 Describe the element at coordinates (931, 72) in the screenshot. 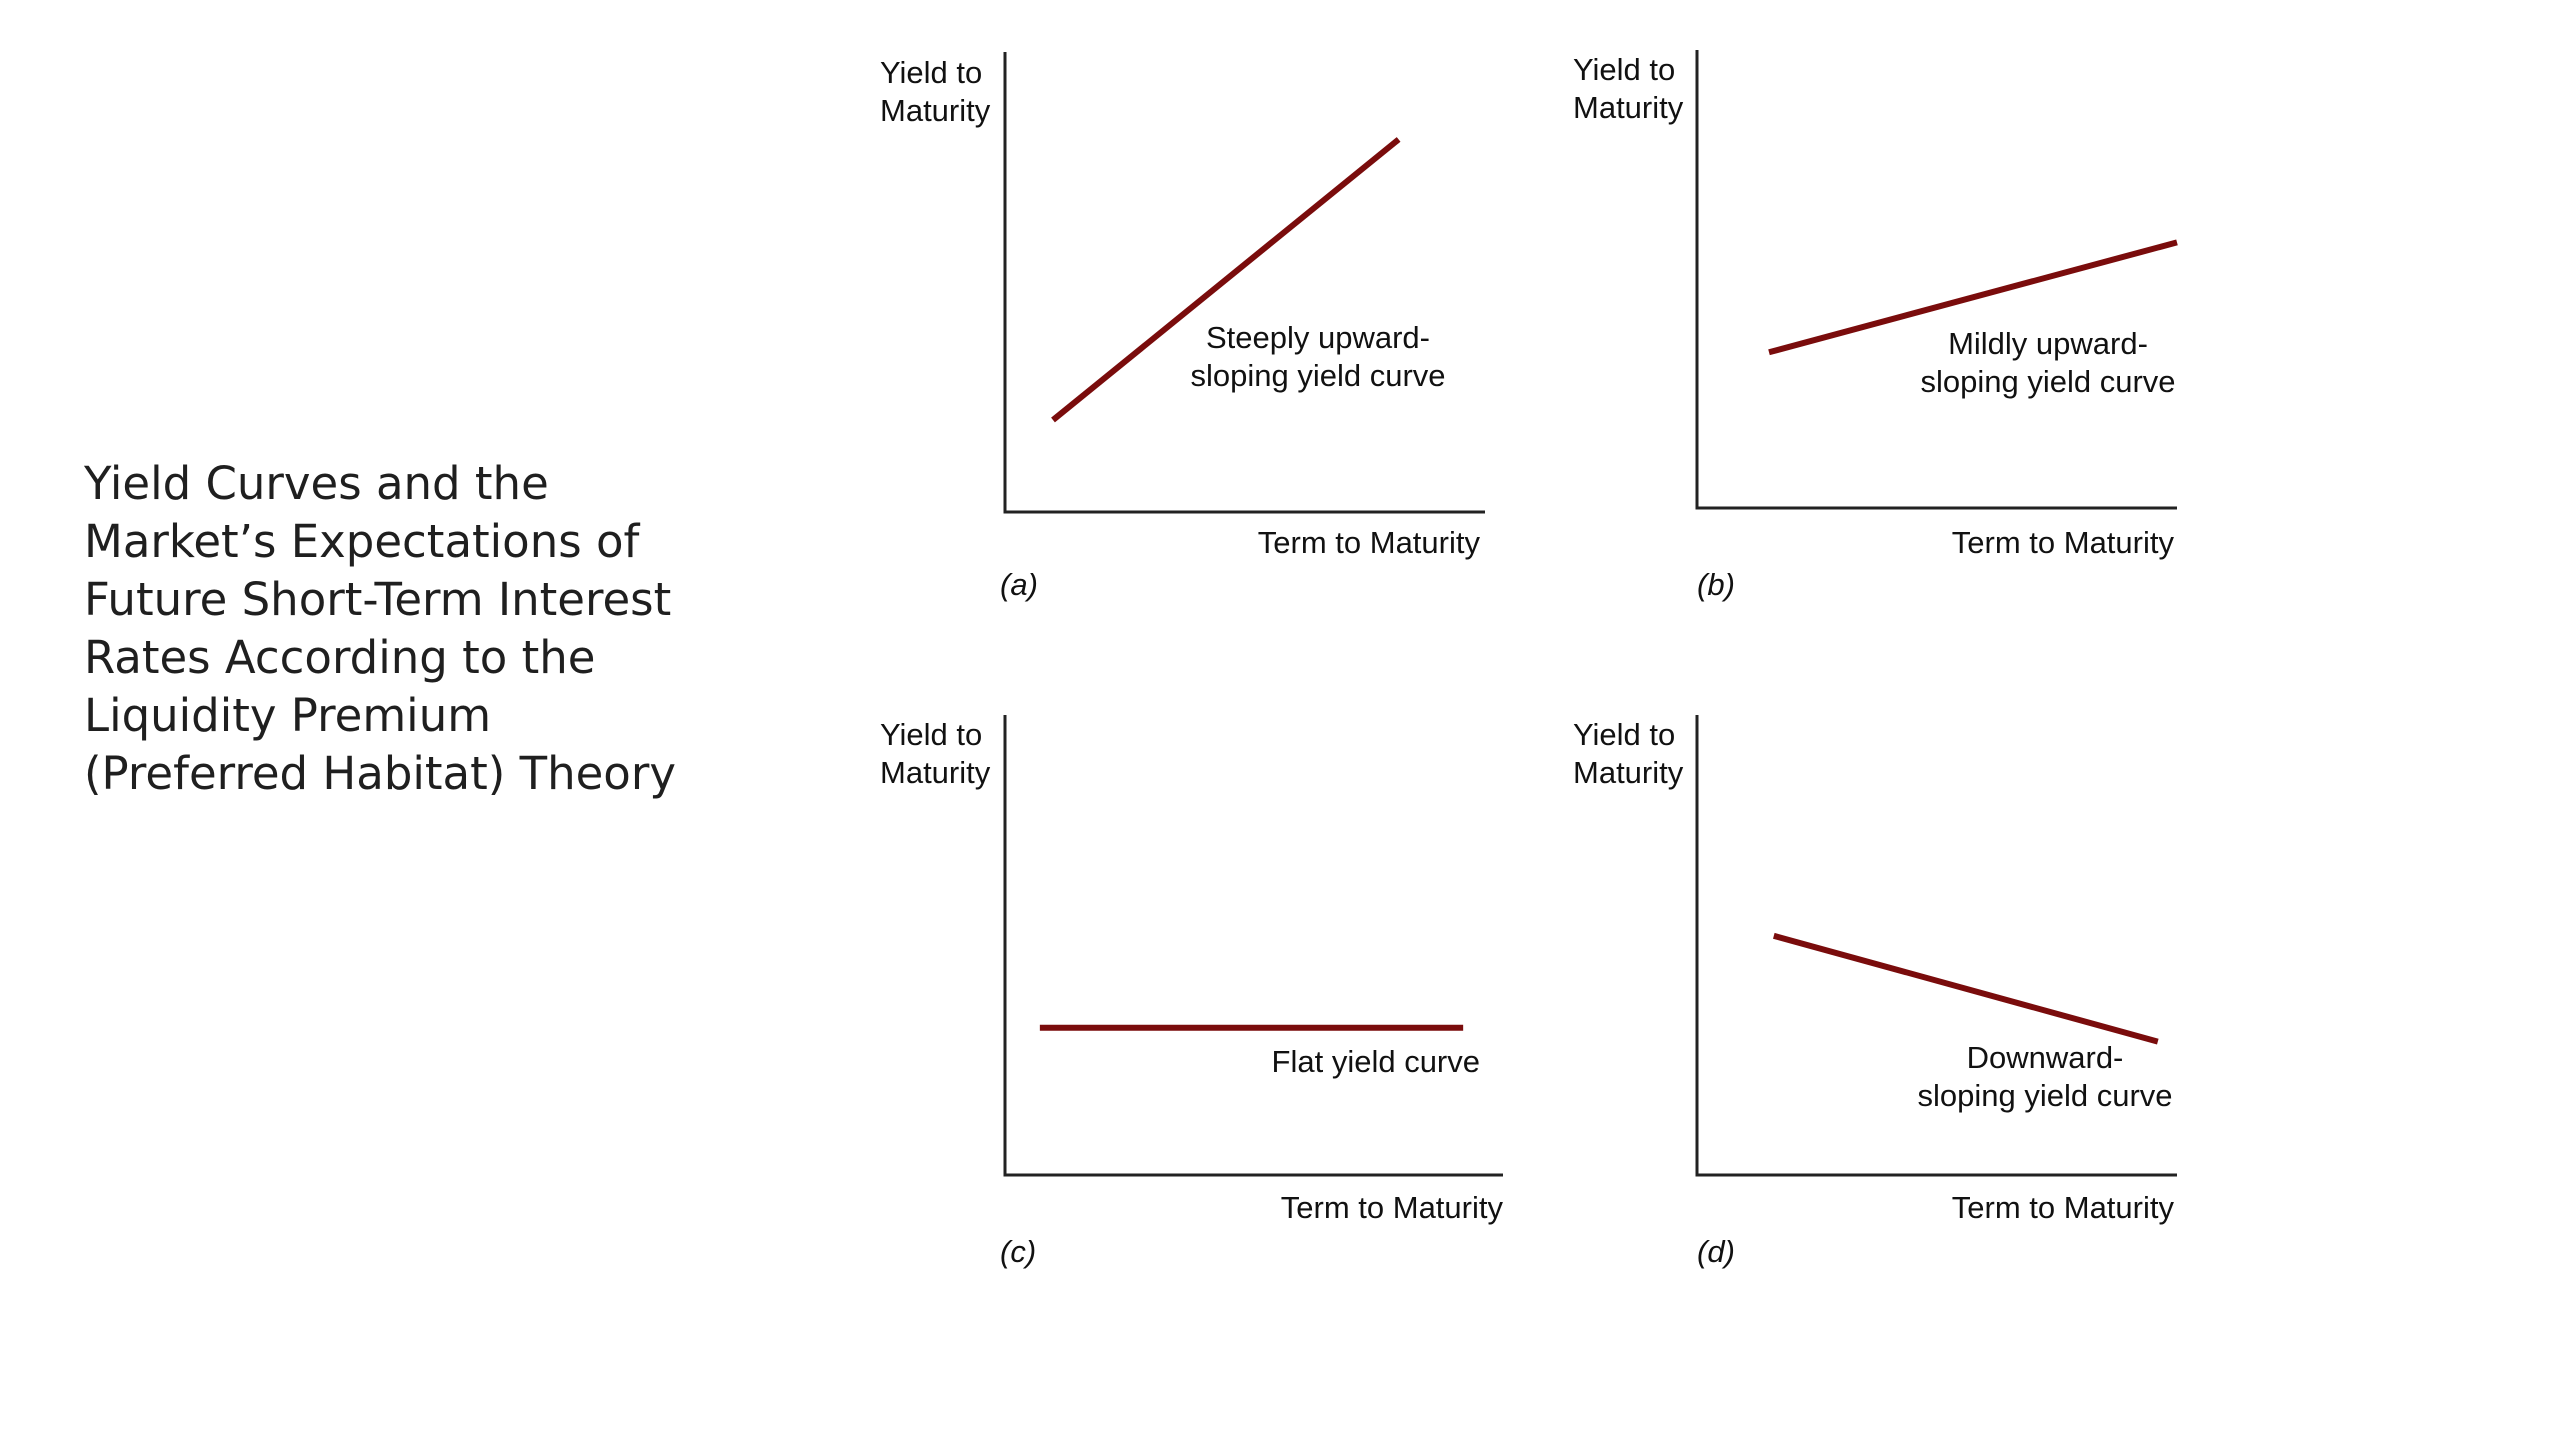

I see `panel-a-ylabel-line1: Yield to` at that location.